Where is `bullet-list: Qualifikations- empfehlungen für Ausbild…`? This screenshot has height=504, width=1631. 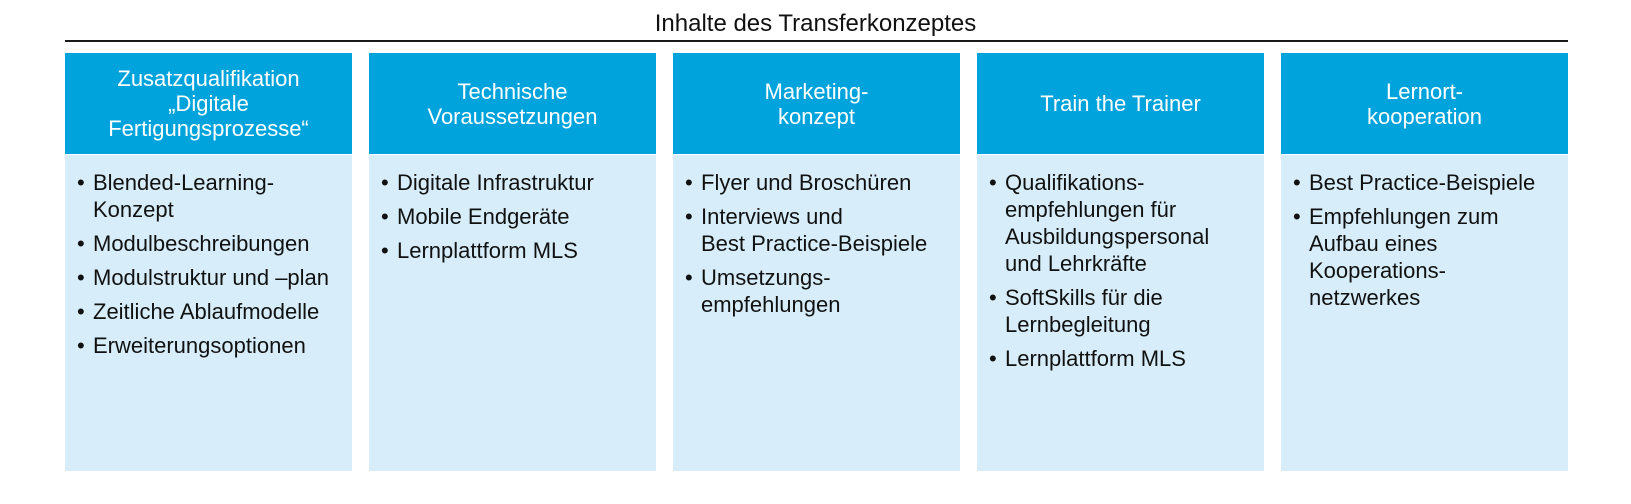
bullet-list: Qualifikations- empfehlungen für Ausbild… is located at coordinates (1120, 263).